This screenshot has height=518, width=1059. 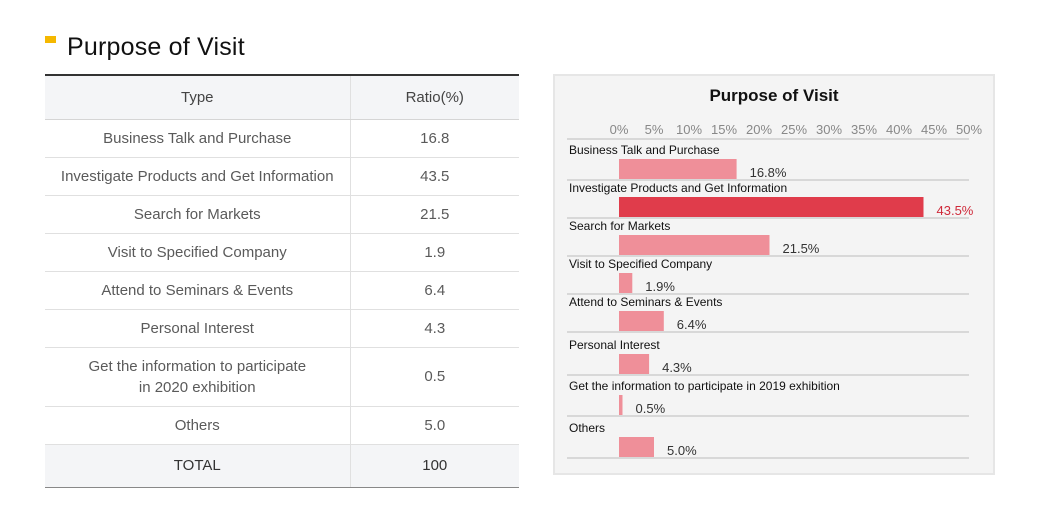 I want to click on x-tick-label: 10%, so click(x=689, y=129).